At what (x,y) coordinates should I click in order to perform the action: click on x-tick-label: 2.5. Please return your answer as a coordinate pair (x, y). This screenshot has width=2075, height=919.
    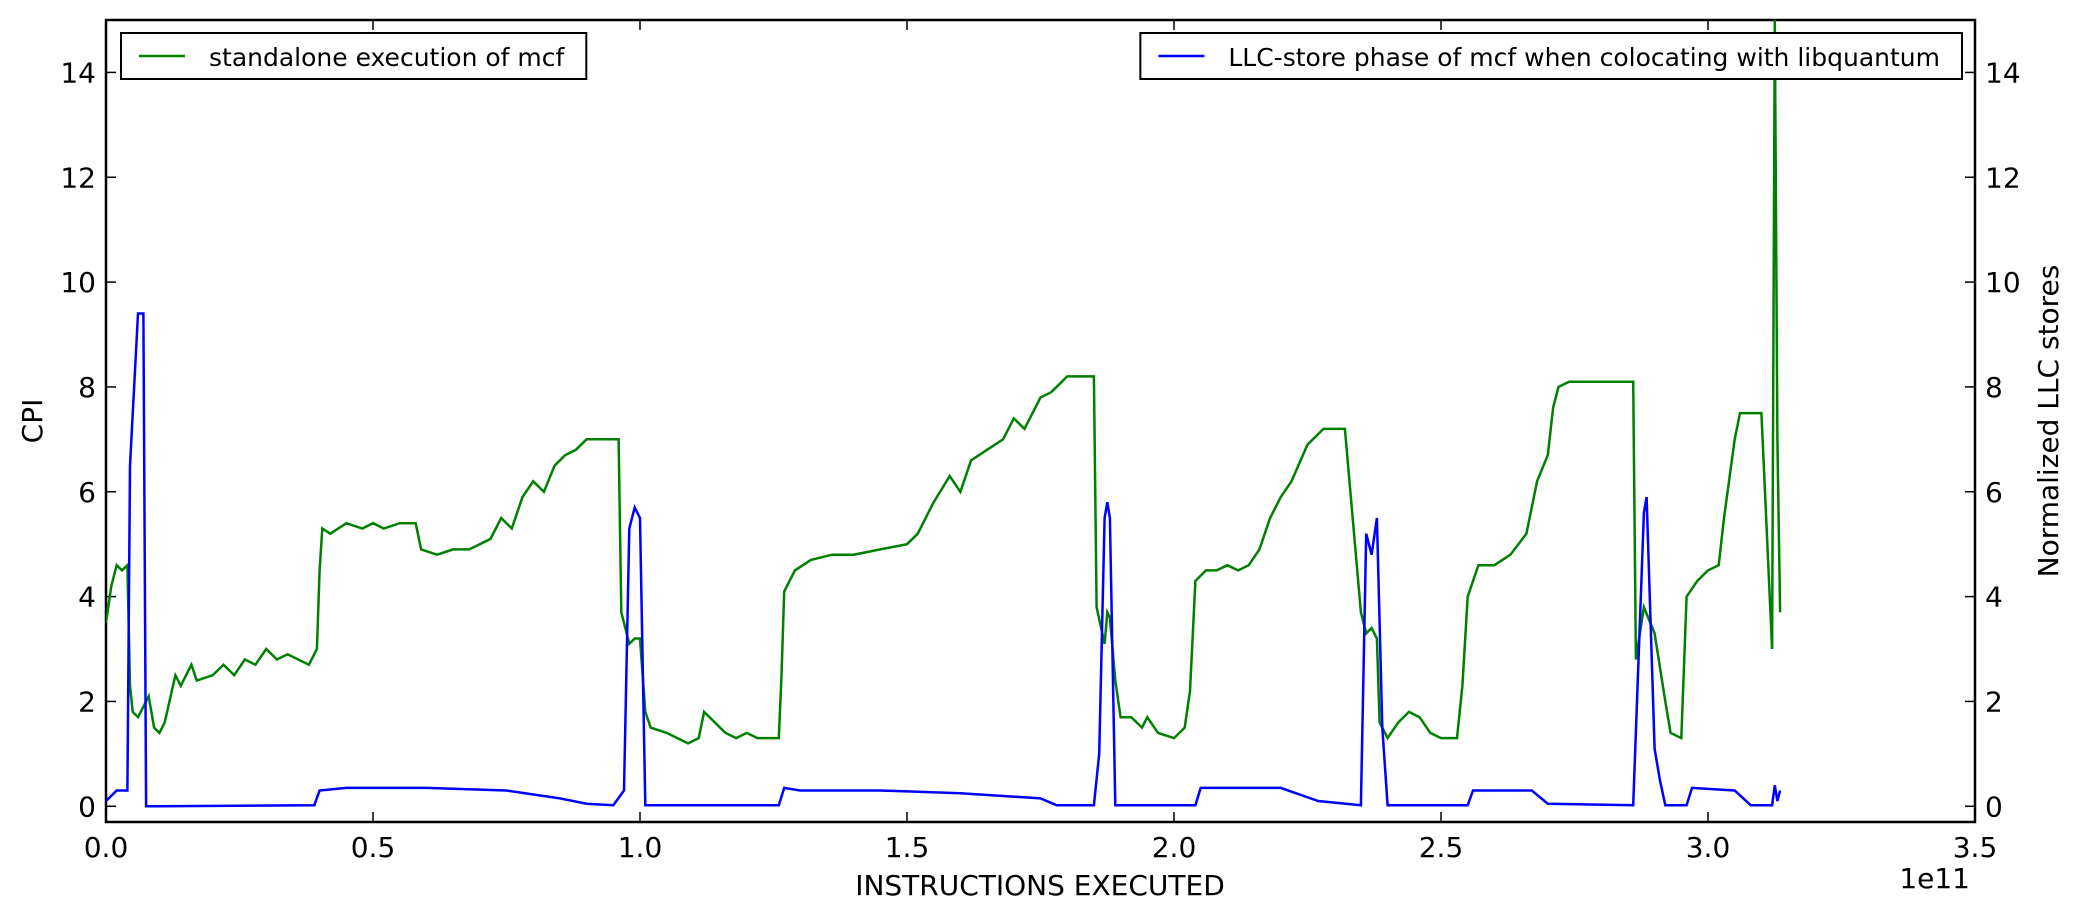
    Looking at the image, I should click on (1441, 847).